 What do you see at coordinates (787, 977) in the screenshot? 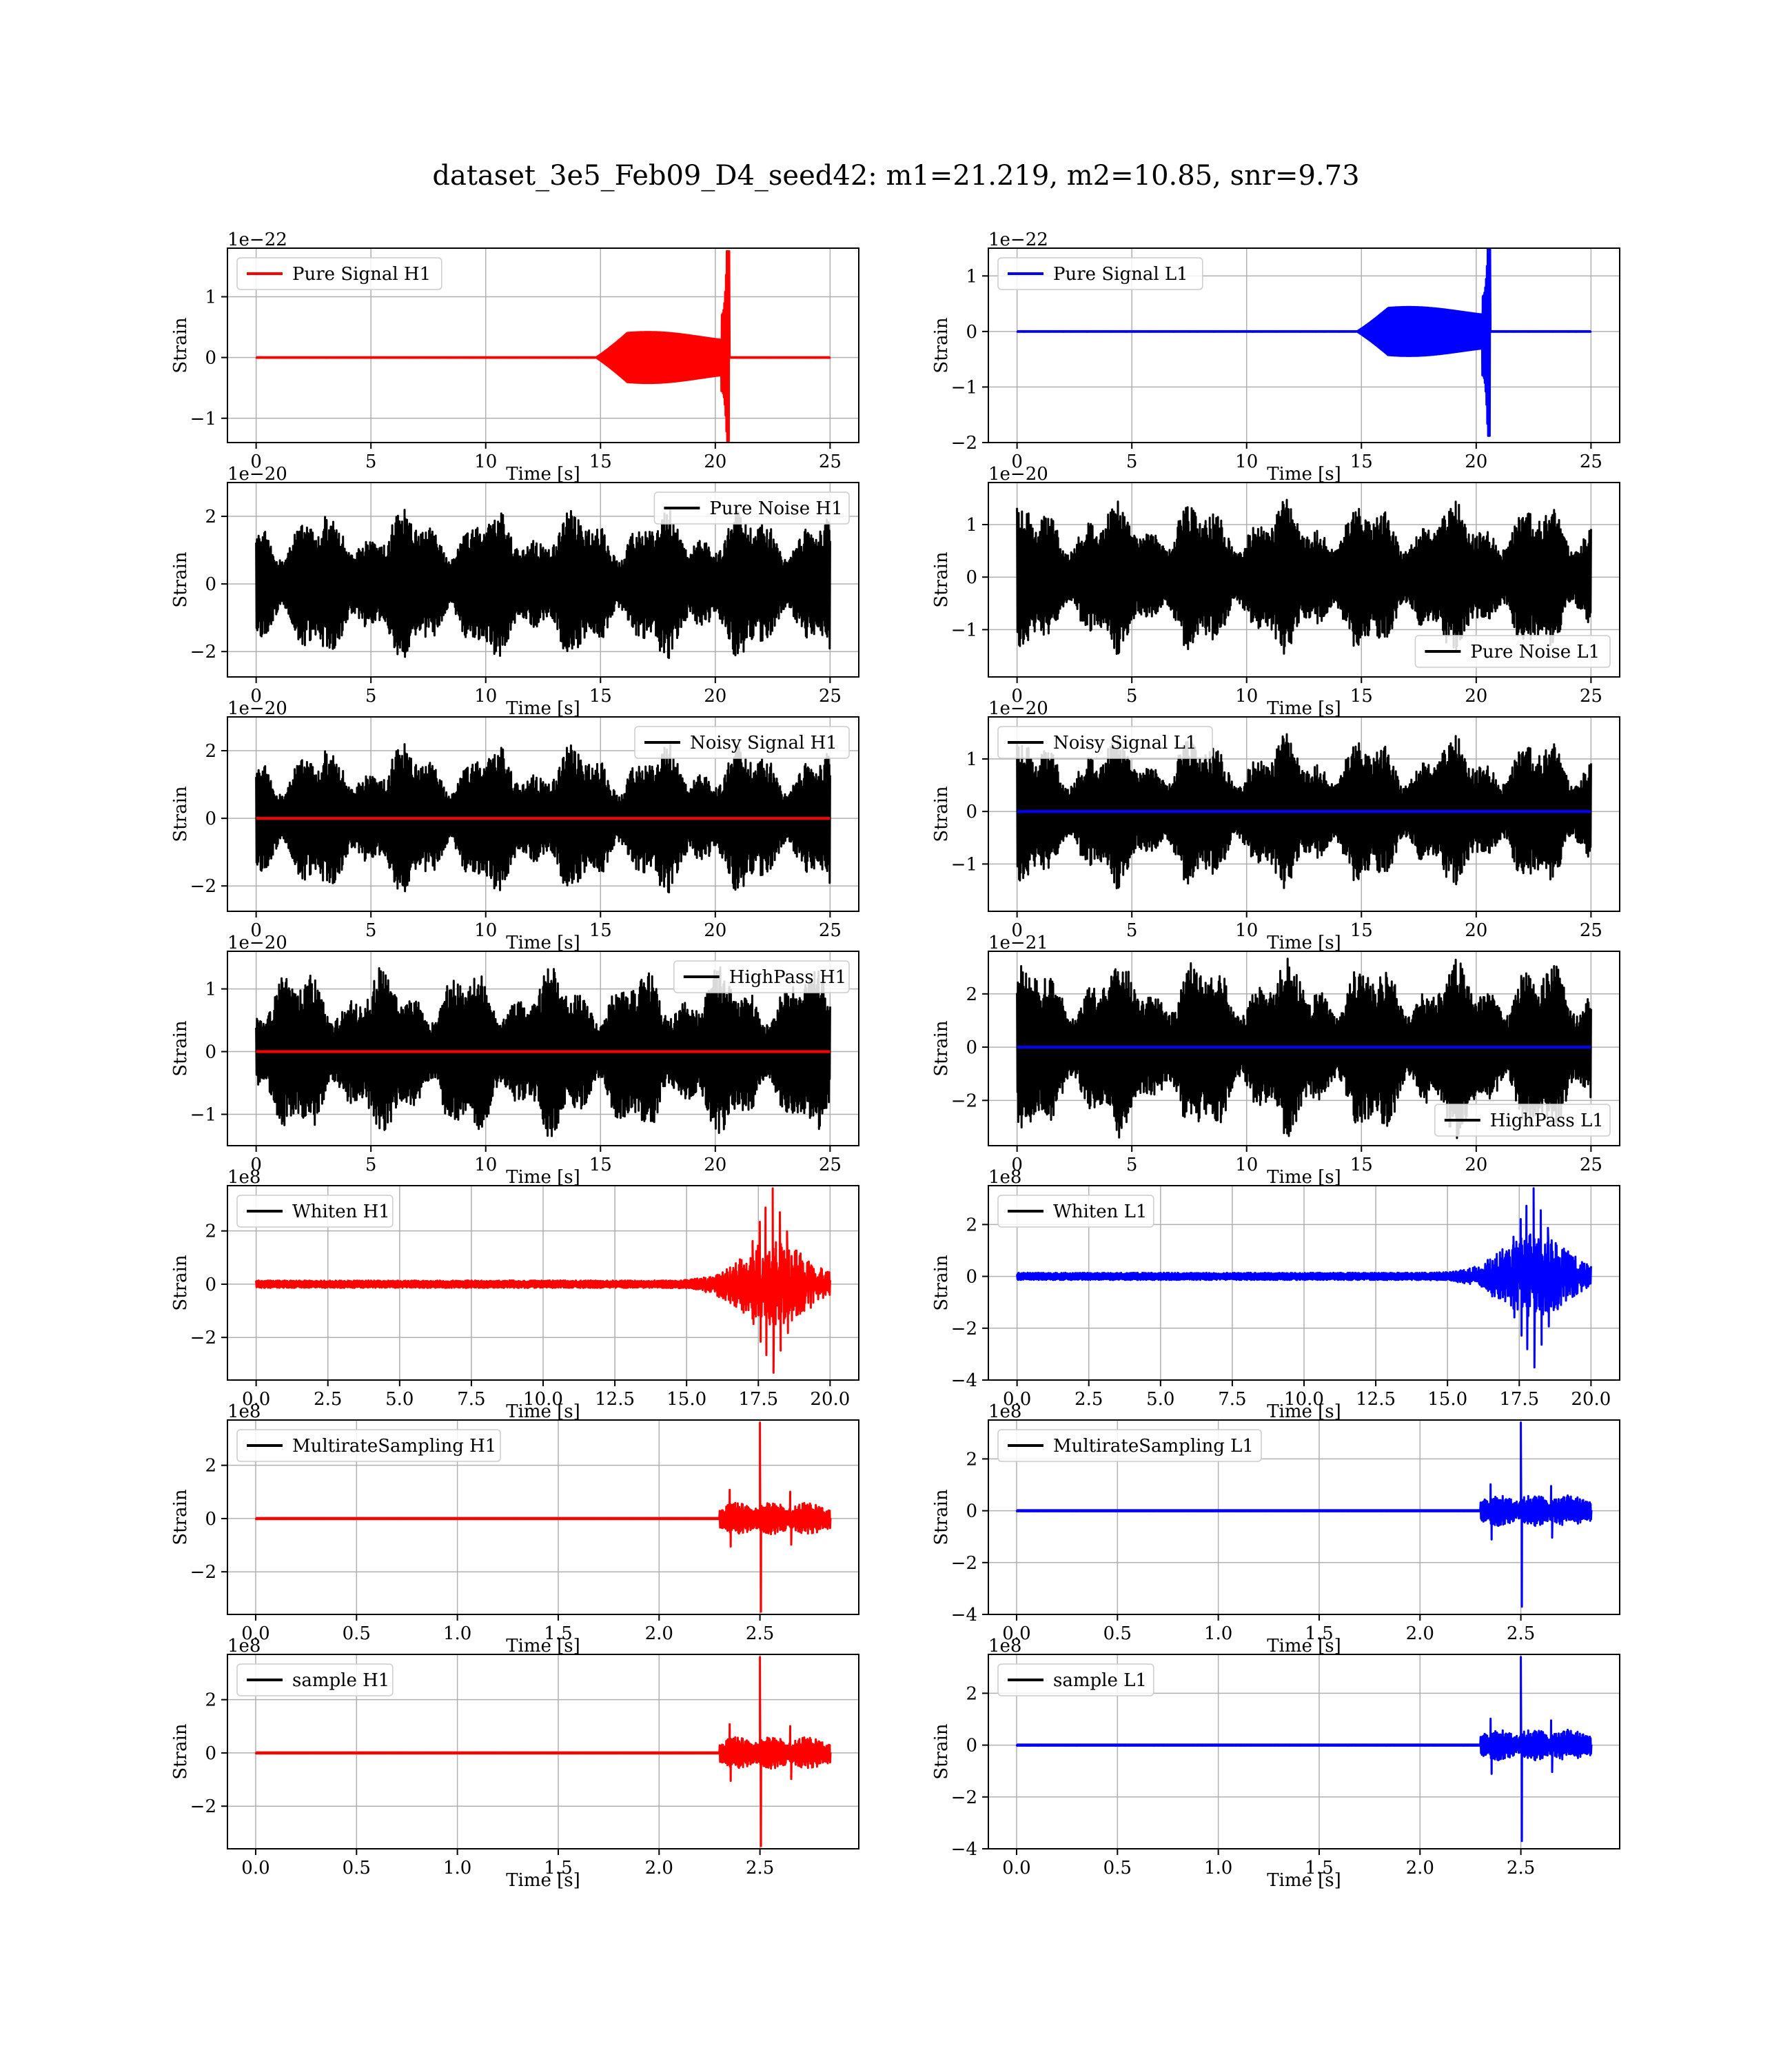
I see `legend-label: HighPass H1` at bounding box center [787, 977].